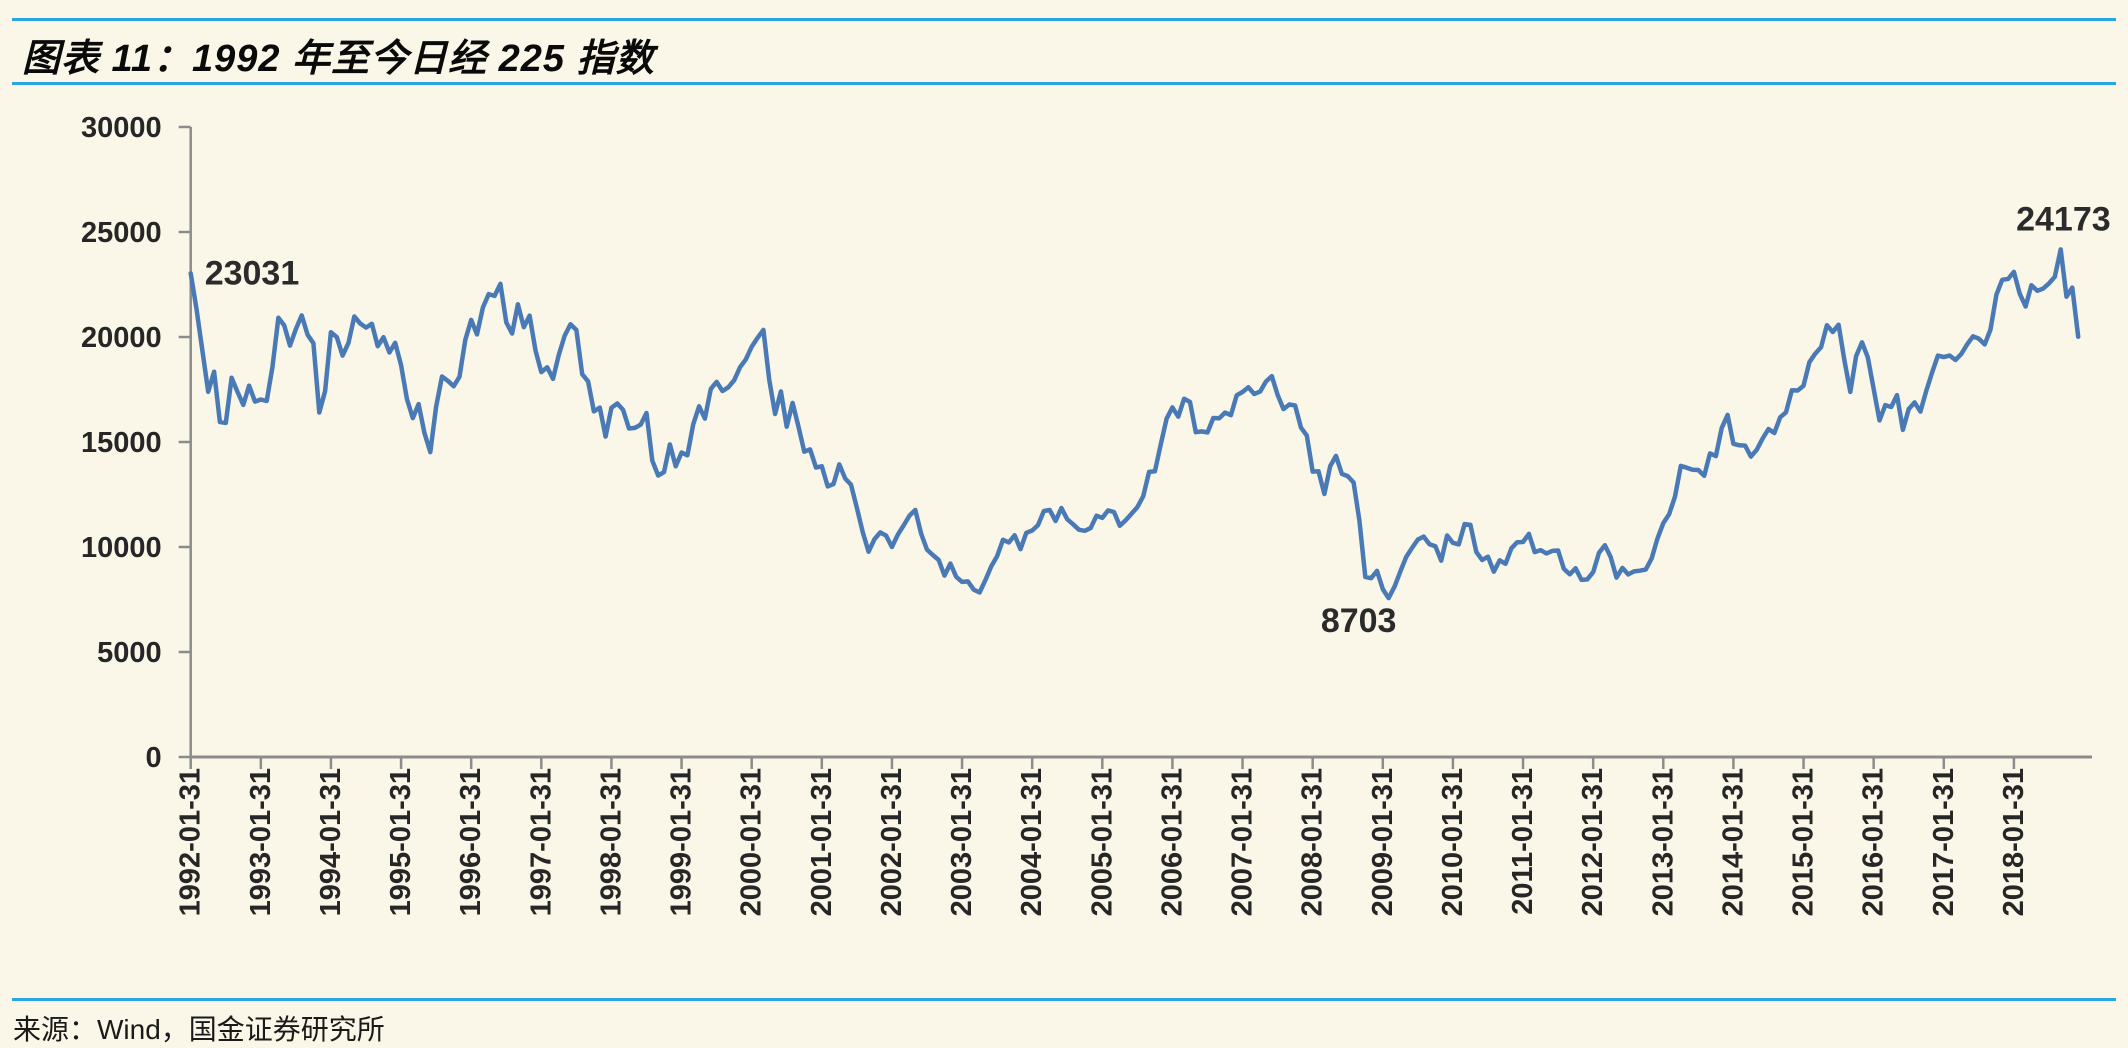 This screenshot has height=1048, width=2128. What do you see at coordinates (338, 59) in the screenshot?
I see `figure-title: 图表 11：1992 年至今日经 225 指数` at bounding box center [338, 59].